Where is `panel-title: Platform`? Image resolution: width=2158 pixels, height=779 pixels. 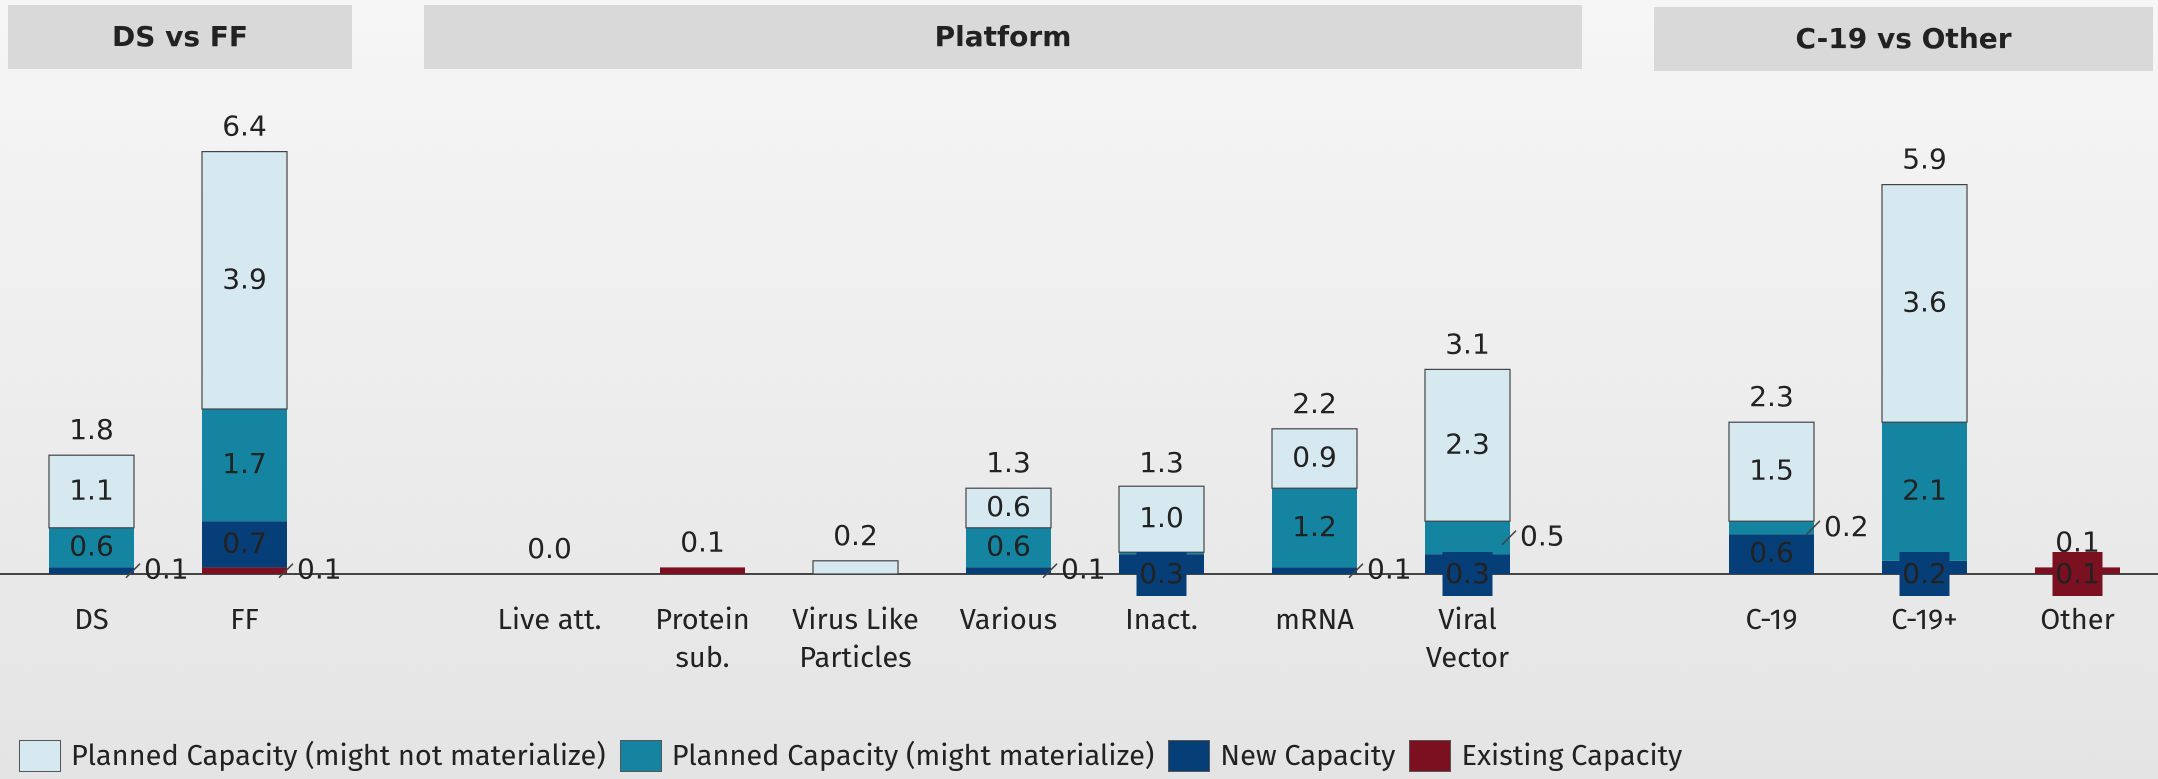 panel-title: Platform is located at coordinates (1003, 36).